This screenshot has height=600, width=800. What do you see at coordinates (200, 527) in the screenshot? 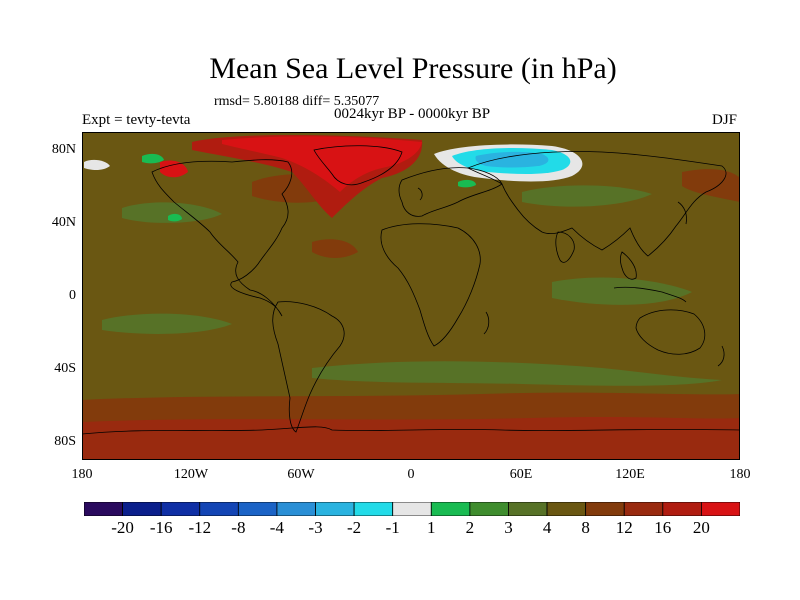
I see `colorbar-label: -12` at bounding box center [200, 527].